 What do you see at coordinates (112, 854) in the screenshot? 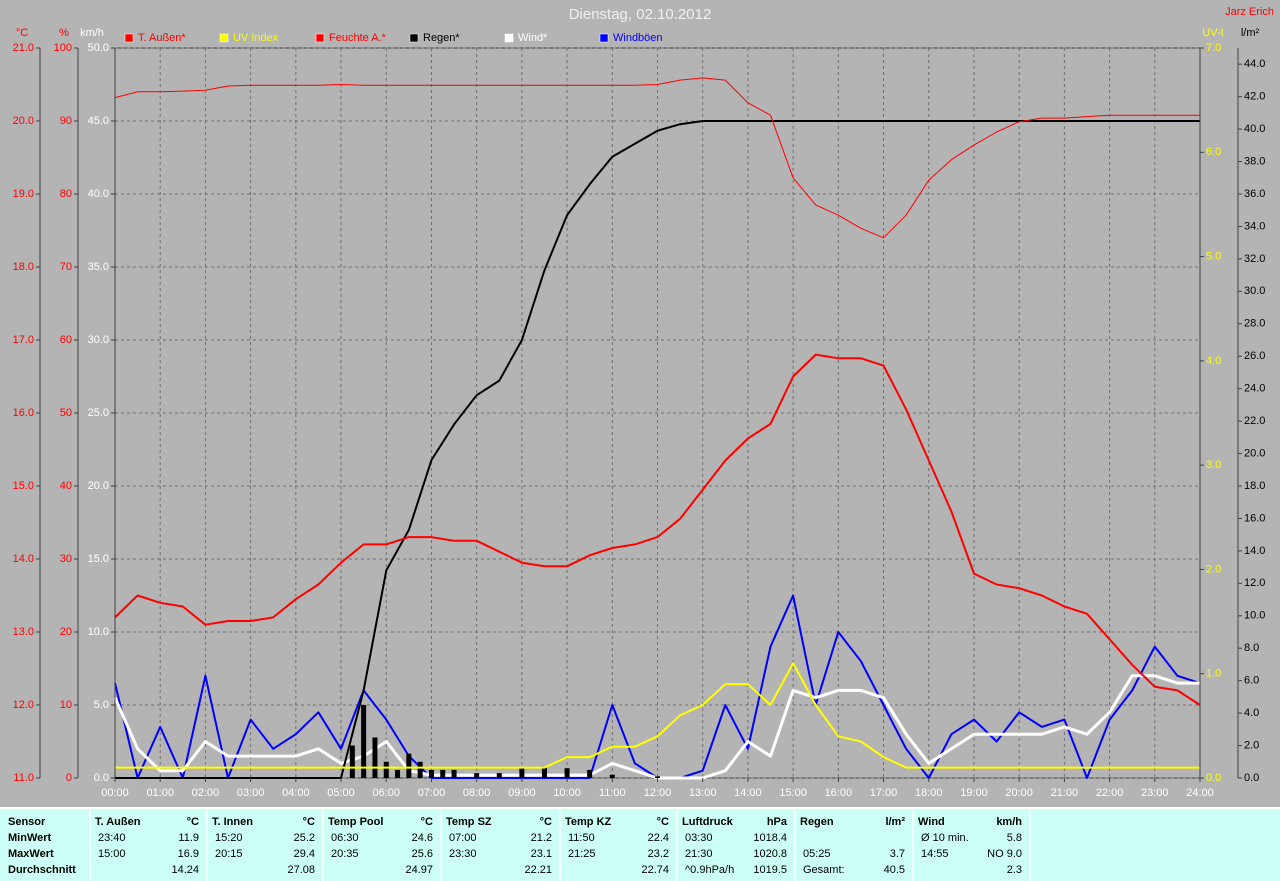
I see `cell-time: 15:00` at bounding box center [112, 854].